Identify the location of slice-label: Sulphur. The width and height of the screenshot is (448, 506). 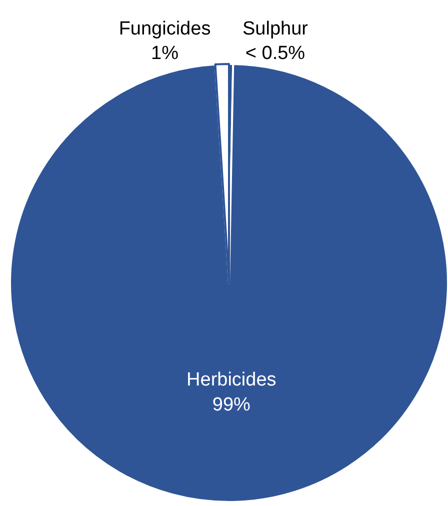
(275, 29).